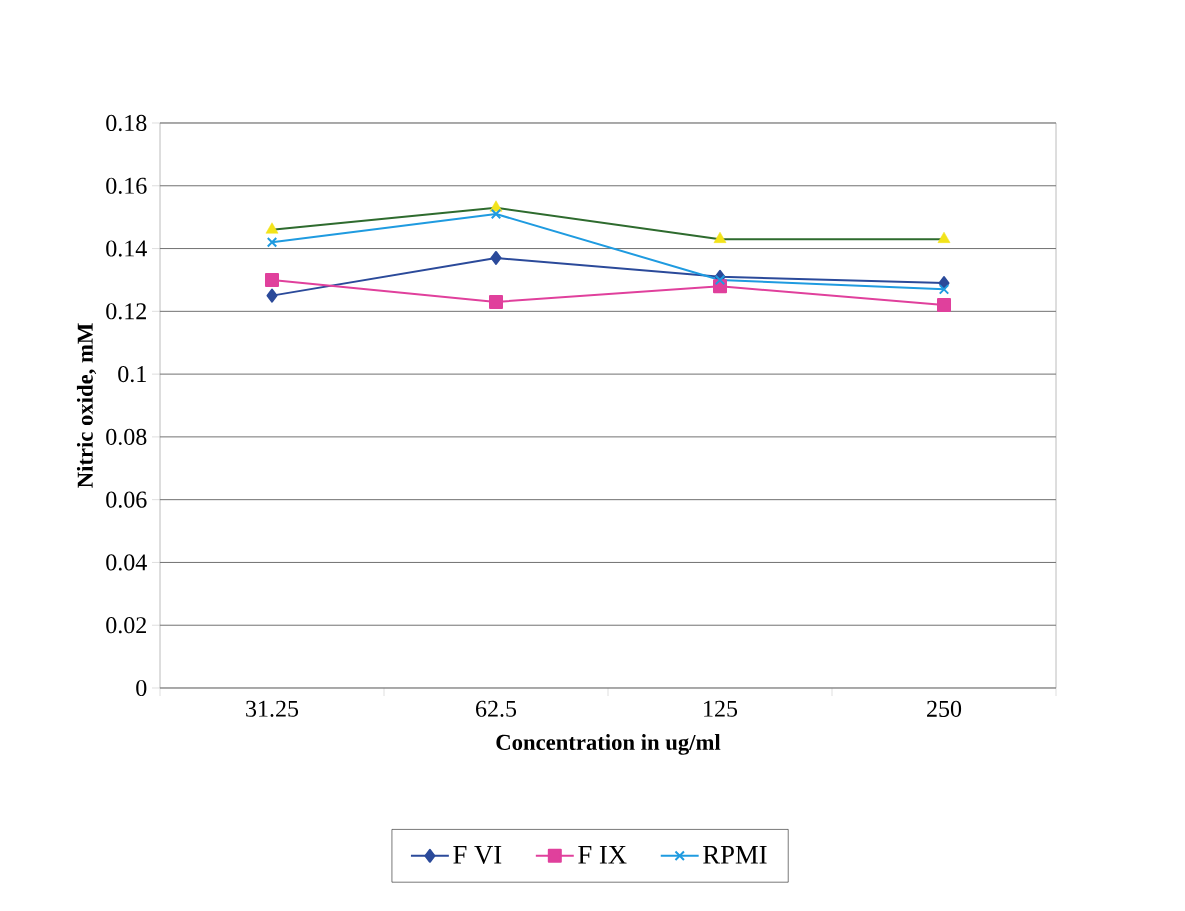 The height and width of the screenshot is (911, 1185). I want to click on y-tick-label: 0.12, so click(126, 311).